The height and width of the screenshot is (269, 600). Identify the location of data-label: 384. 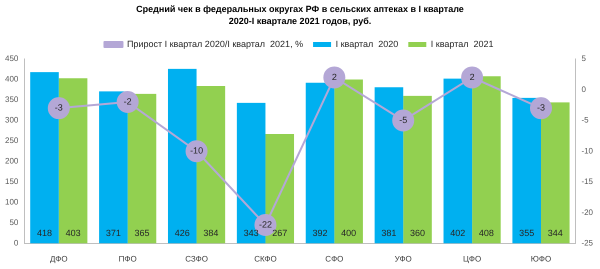
(210, 233).